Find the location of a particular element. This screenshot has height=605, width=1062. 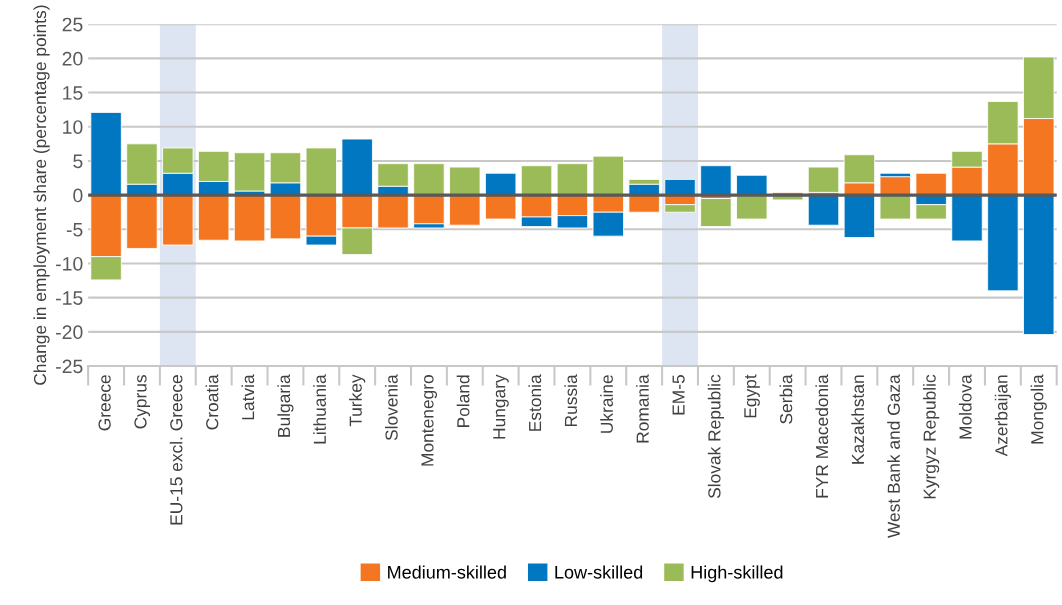

y-tick-label: -5 is located at coordinates (74, 229).